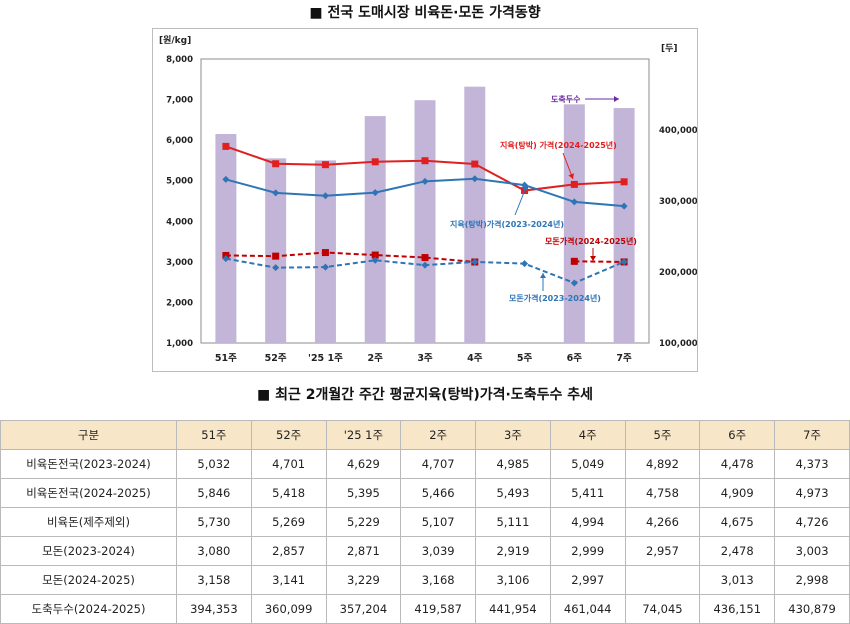 This screenshot has height=624, width=850. I want to click on left-axis-unit: [원/kg], so click(175, 40).